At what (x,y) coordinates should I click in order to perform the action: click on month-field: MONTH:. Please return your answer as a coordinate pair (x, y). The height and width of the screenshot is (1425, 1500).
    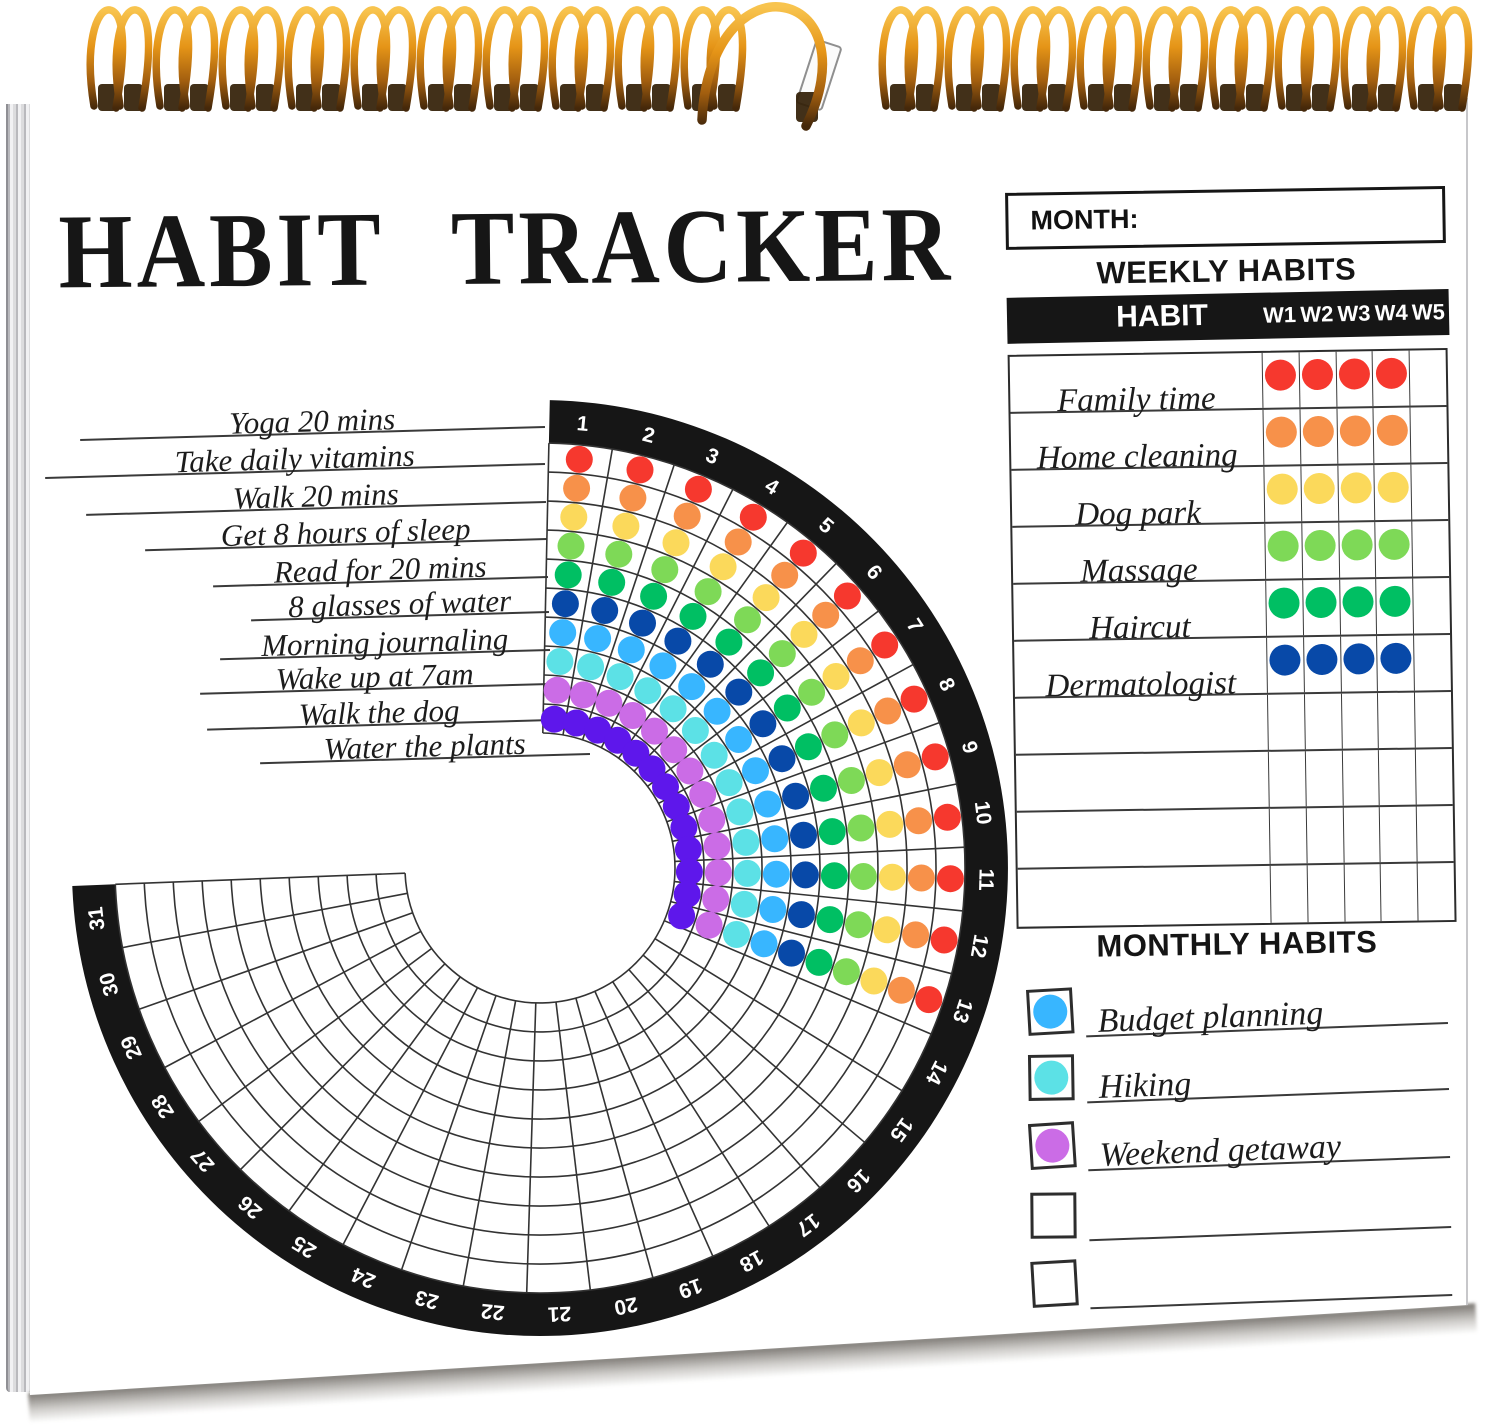
    Looking at the image, I should click on (1225, 218).